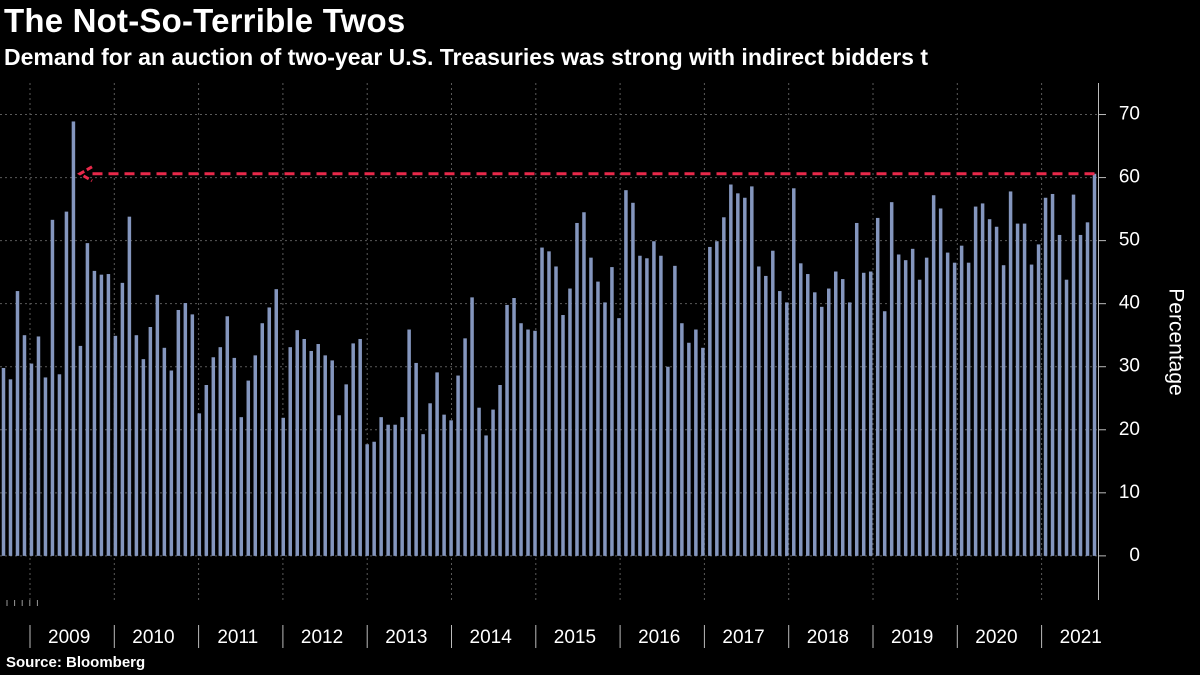 The image size is (1200, 675). Describe the element at coordinates (586, 174) in the screenshot. I see `annotation-arrow` at that location.